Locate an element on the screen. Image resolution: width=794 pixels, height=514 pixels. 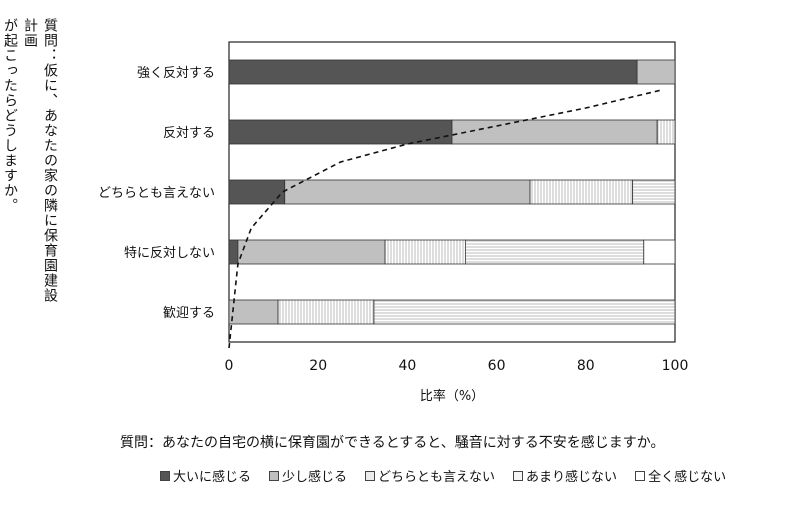
category-label: どちらとも言えない is located at coordinates (156, 193).